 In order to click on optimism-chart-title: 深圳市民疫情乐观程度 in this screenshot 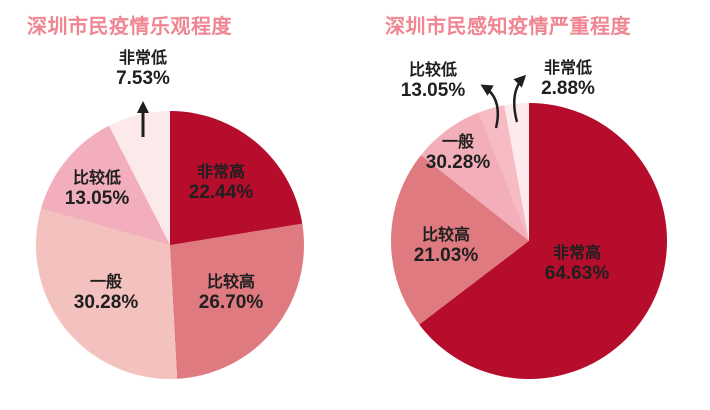, I will do `click(129, 27)`.